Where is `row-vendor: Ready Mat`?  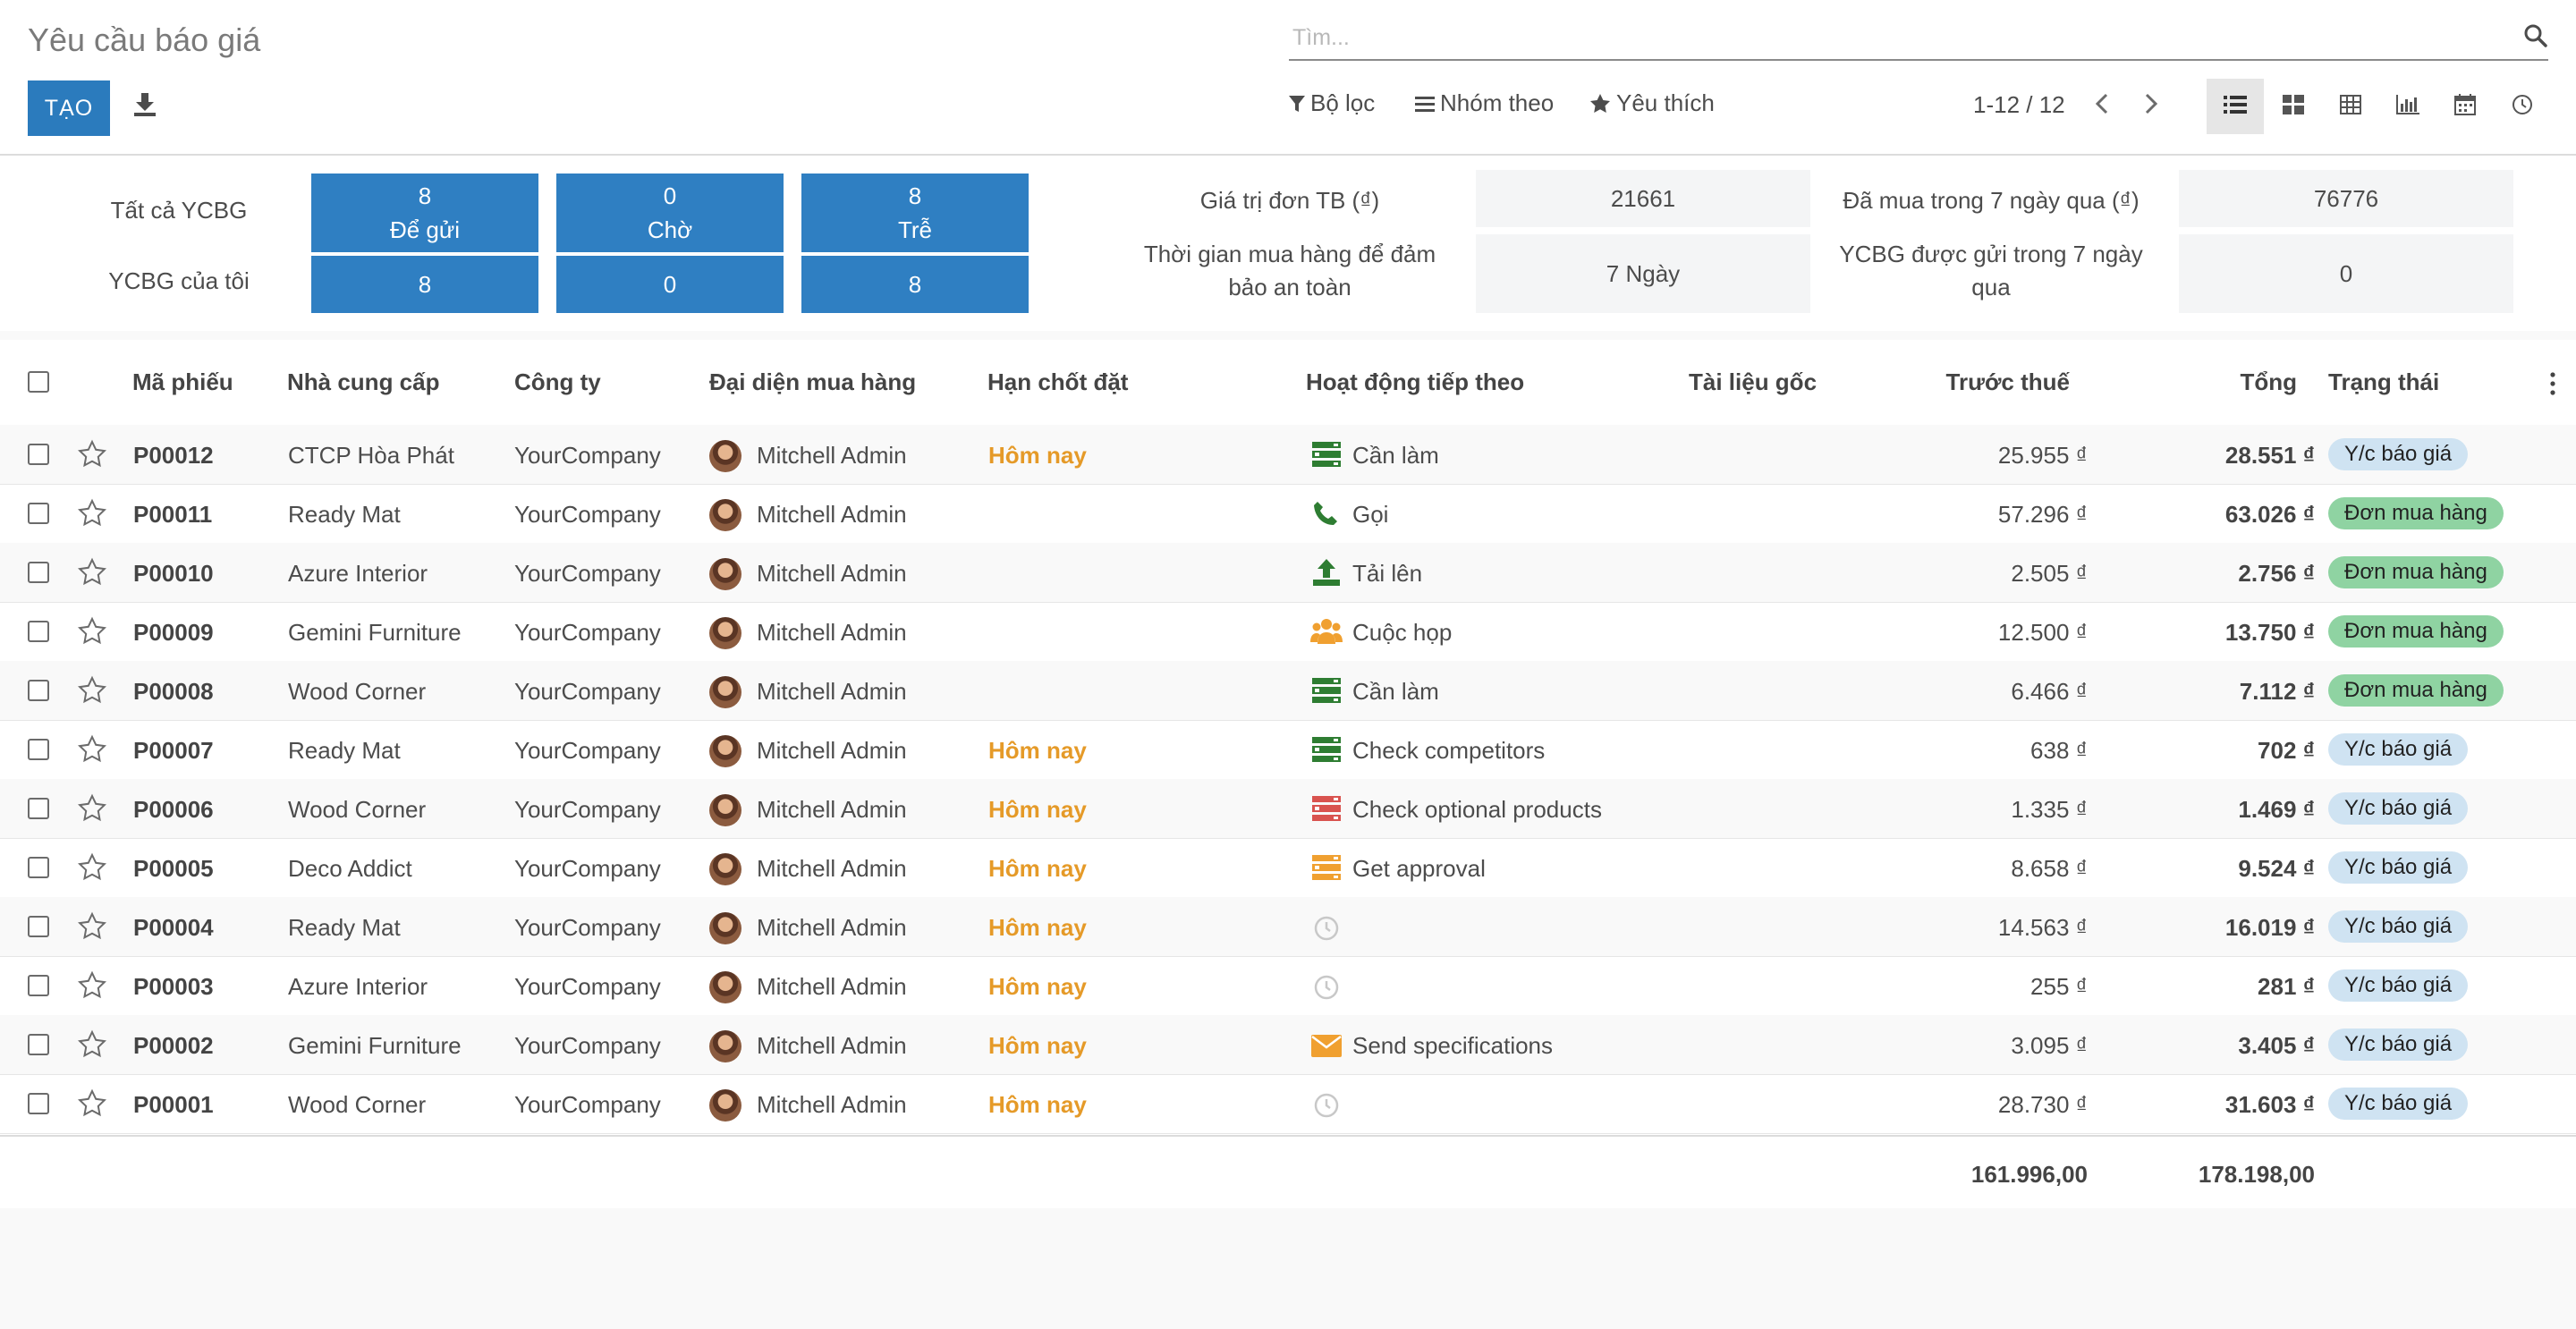 row-vendor: Ready Mat is located at coordinates (344, 750).